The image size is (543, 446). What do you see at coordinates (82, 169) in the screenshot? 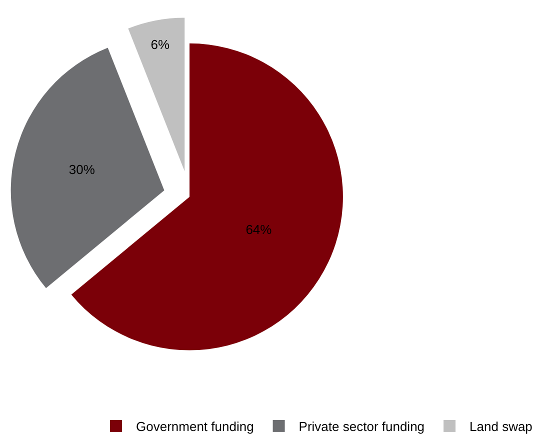
I see `data-label: 30%` at bounding box center [82, 169].